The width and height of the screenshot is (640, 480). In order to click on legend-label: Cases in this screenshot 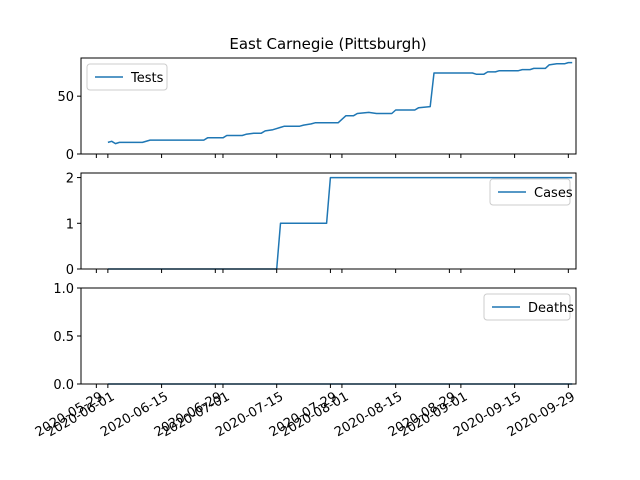, I will do `click(553, 193)`.